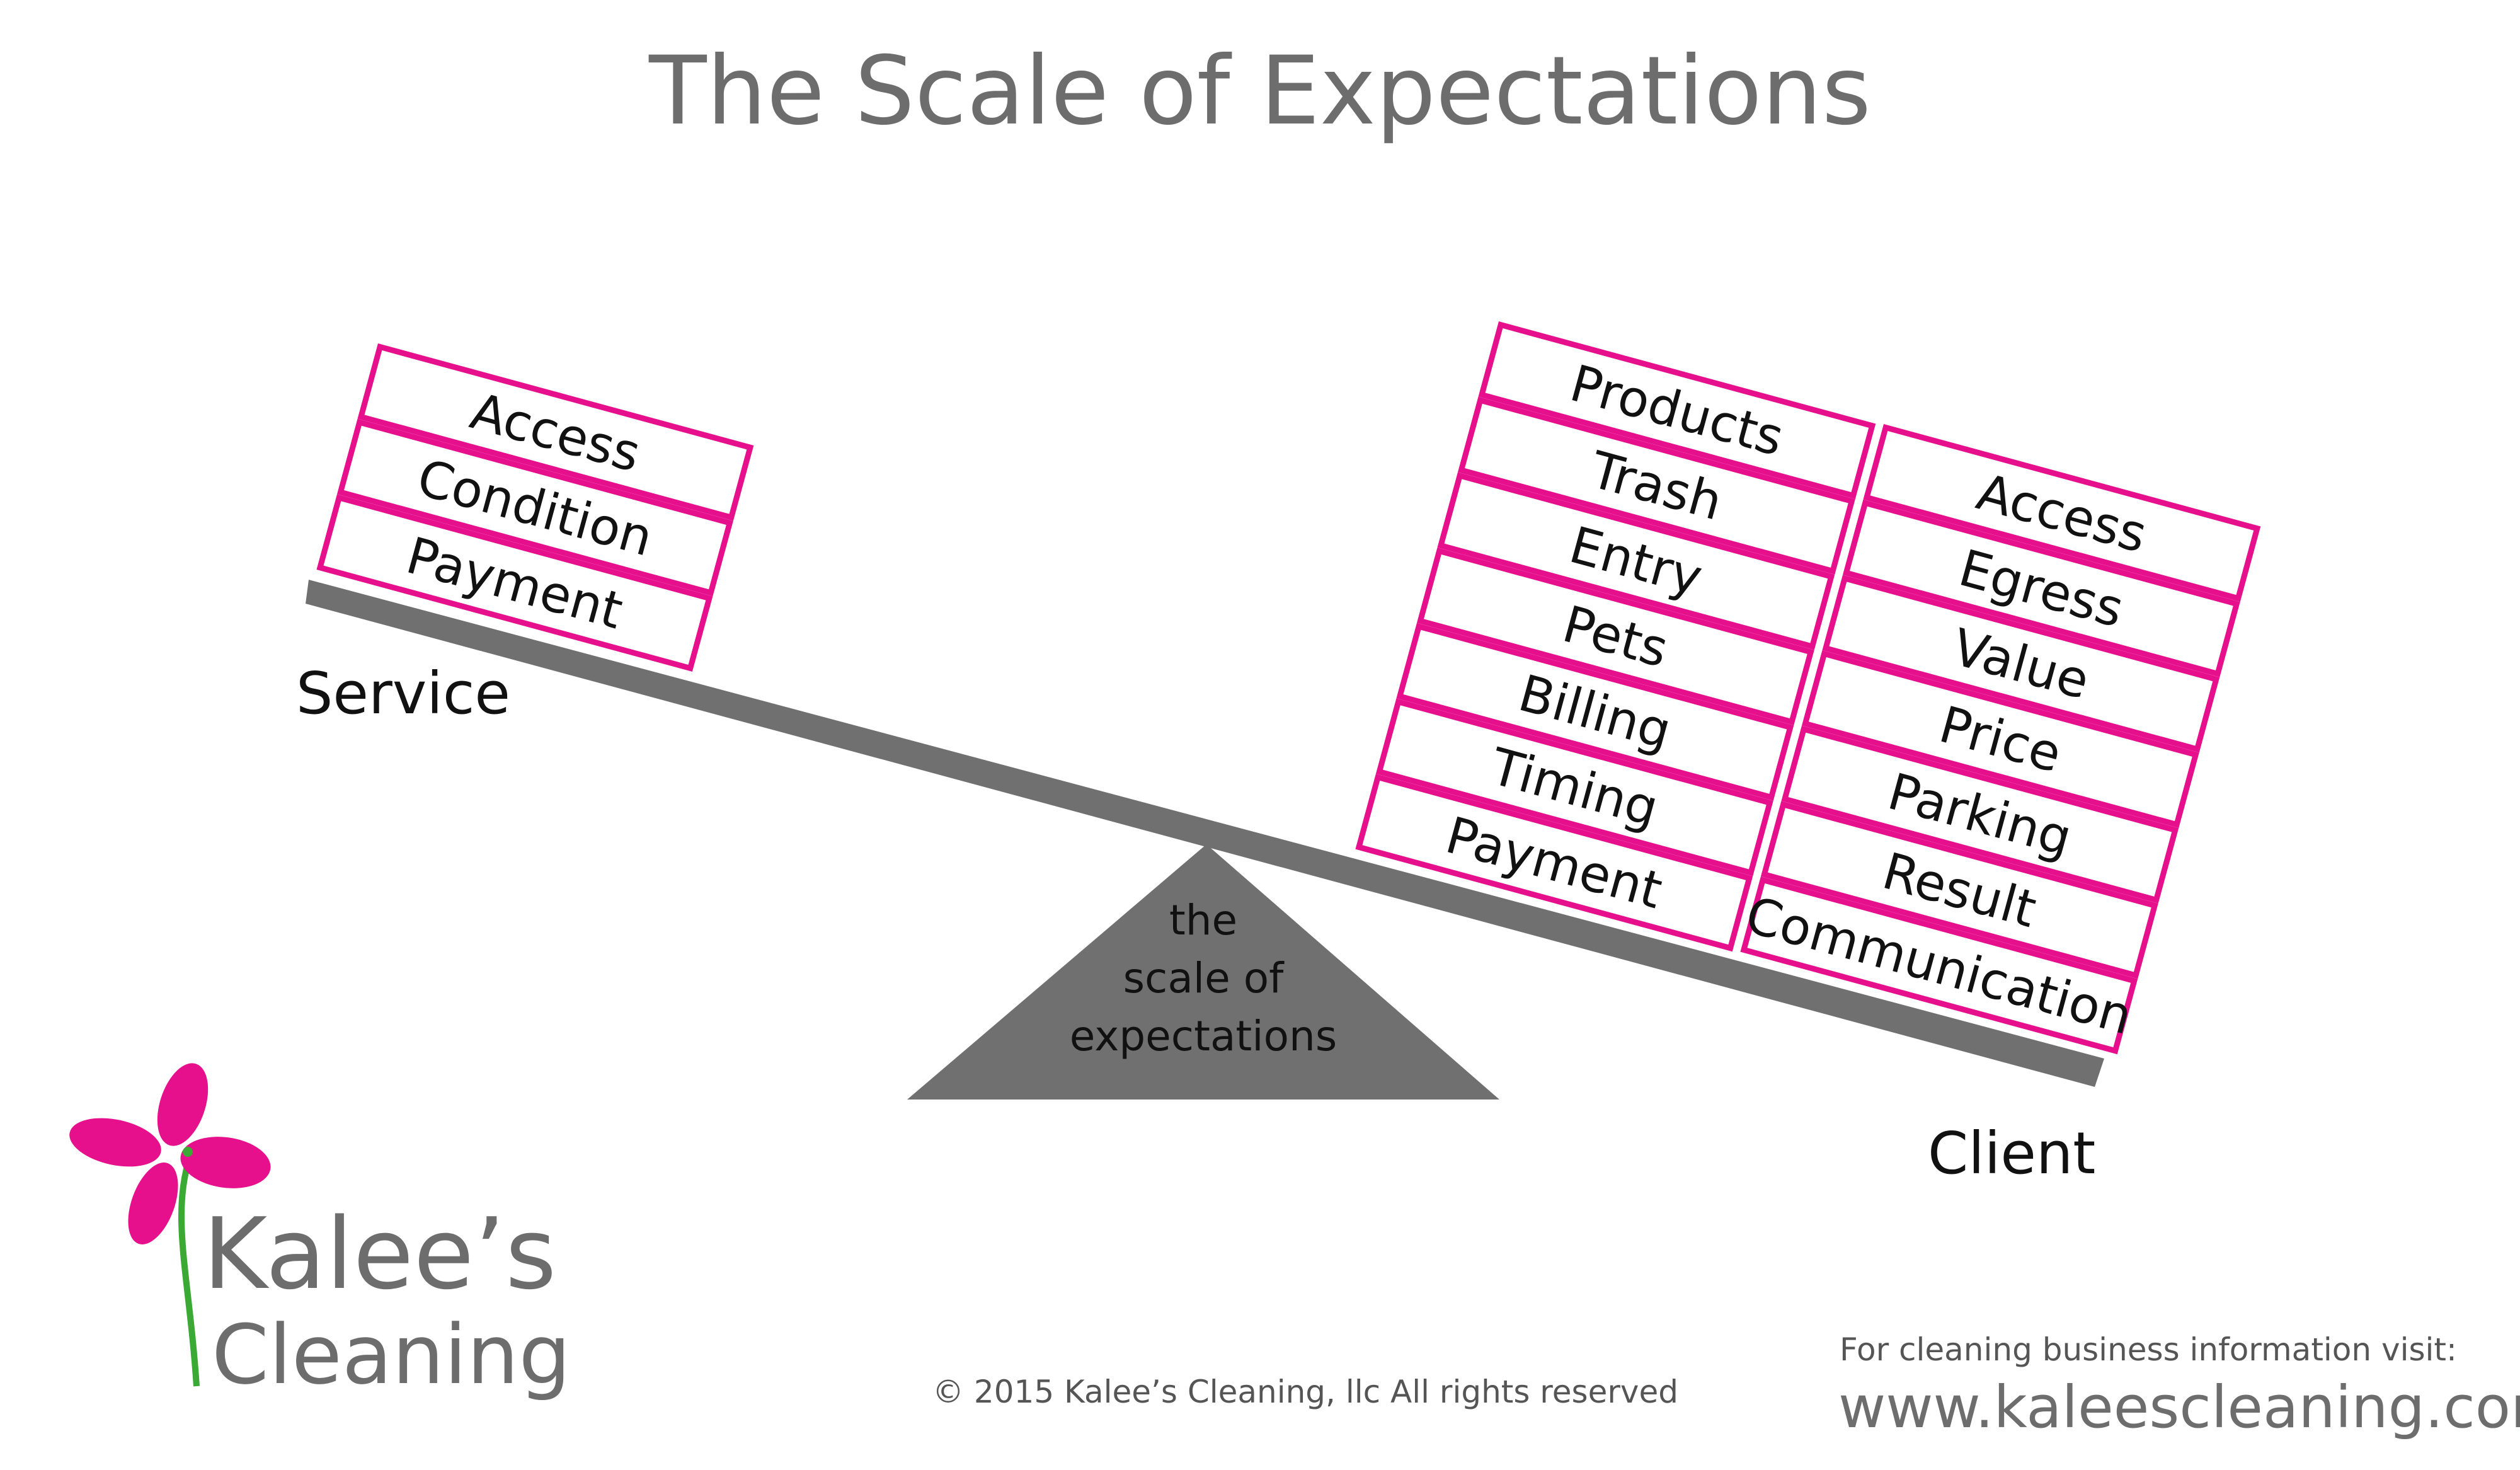  Describe the element at coordinates (1203, 920) in the screenshot. I see `fulcrum-line: the` at that location.